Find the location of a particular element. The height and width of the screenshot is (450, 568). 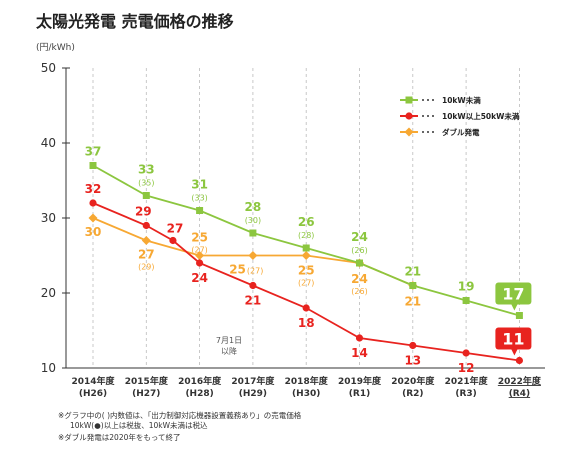

x-tick-sublabel-0: (H26) is located at coordinates (93, 394).